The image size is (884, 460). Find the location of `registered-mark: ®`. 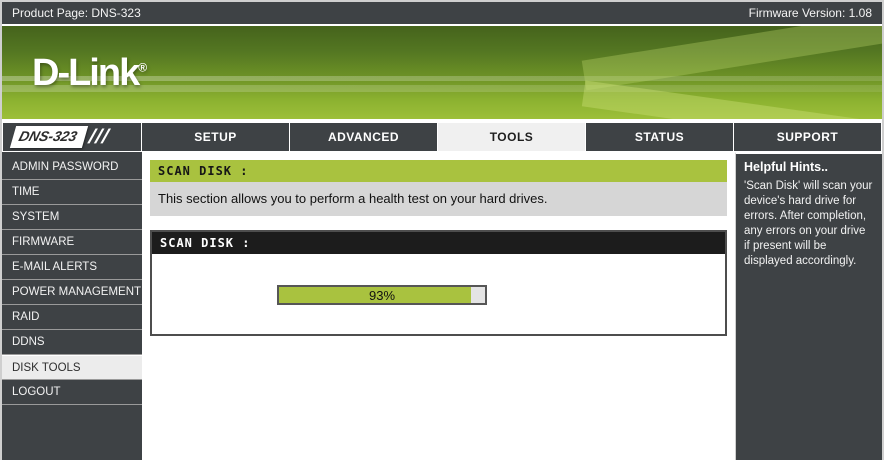

registered-mark: ® is located at coordinates (143, 67).